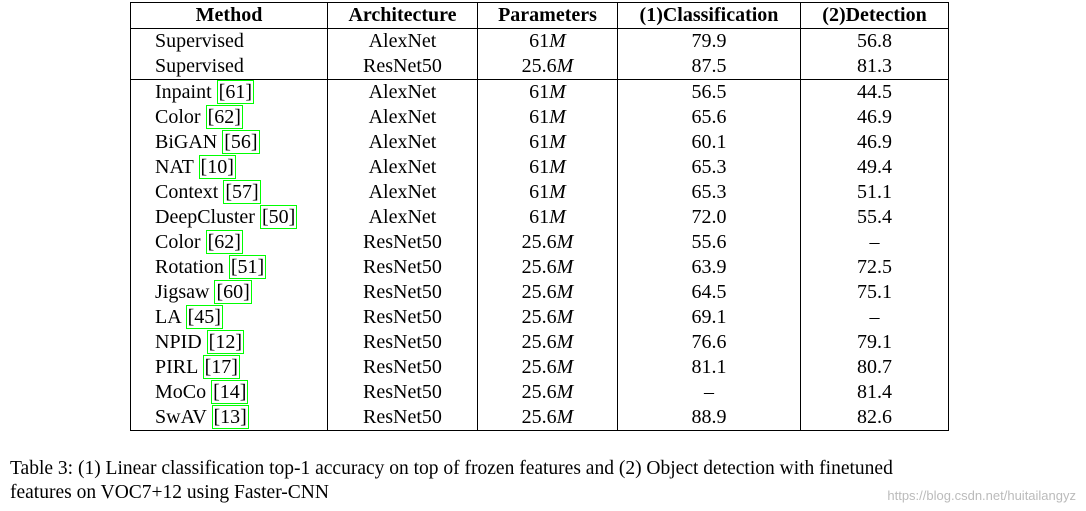 The height and width of the screenshot is (511, 1086). What do you see at coordinates (224, 242) in the screenshot?
I see `citation: [62]` at bounding box center [224, 242].